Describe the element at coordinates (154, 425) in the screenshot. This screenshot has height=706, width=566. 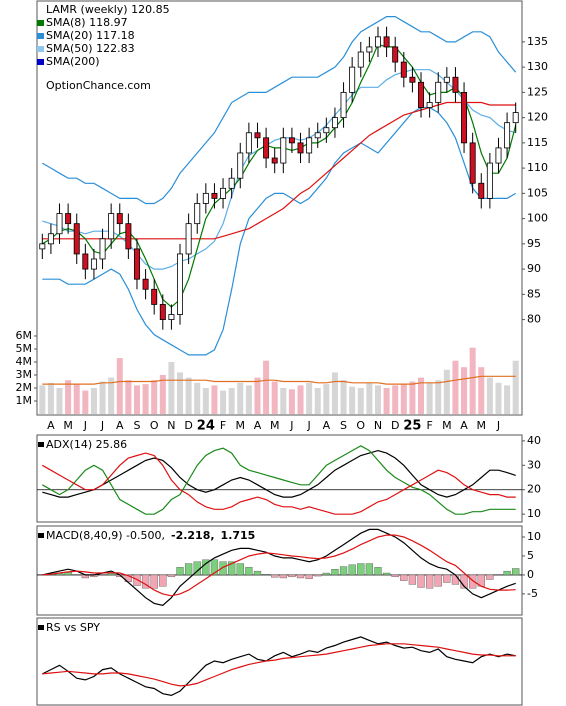
I see `x-tick-label: O` at that location.